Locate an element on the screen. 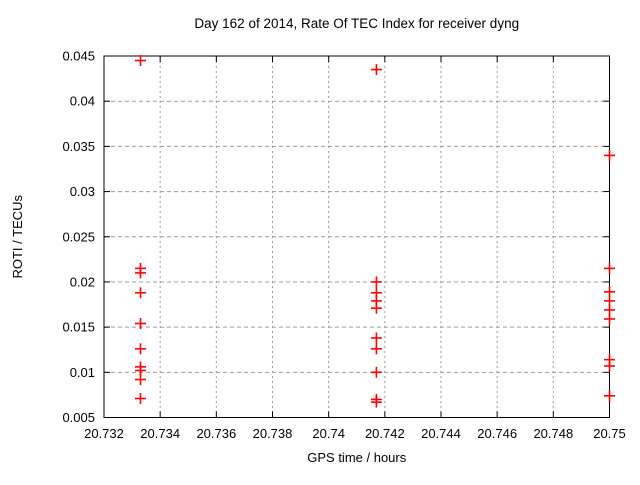  x-tick-label: 20.732 is located at coordinates (104, 433).